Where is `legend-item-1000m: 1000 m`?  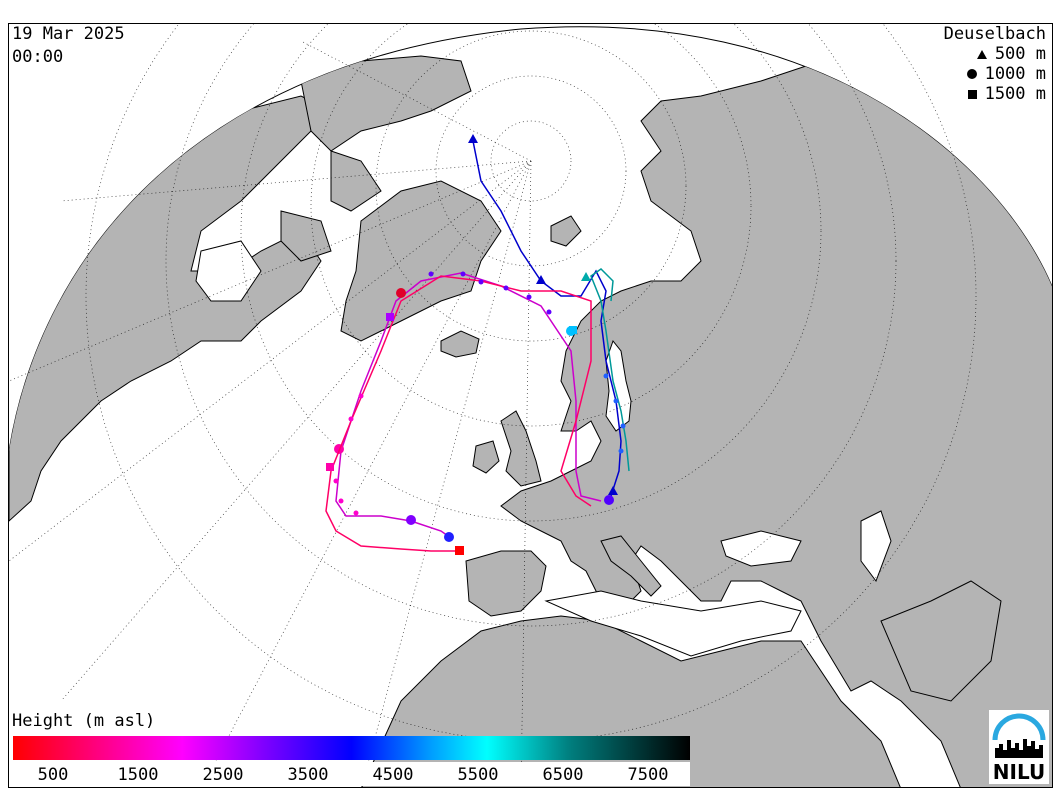 legend-item-1000m: 1000 m is located at coordinates (995, 74).